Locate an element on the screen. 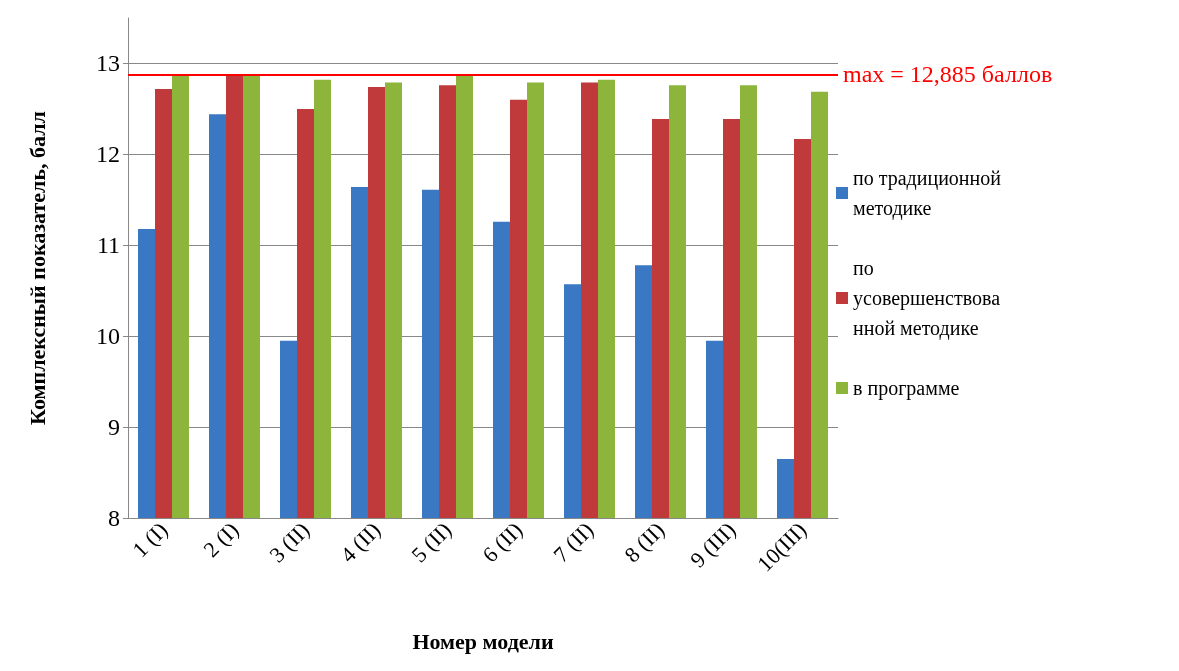 The height and width of the screenshot is (671, 1179). x-tick-label: 7 (II) is located at coordinates (573, 542).